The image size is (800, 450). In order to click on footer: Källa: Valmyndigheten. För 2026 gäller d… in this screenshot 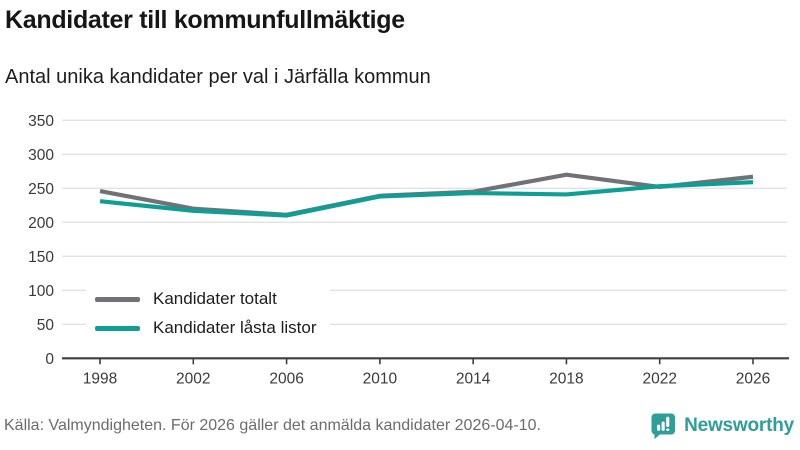, I will do `click(400, 429)`.